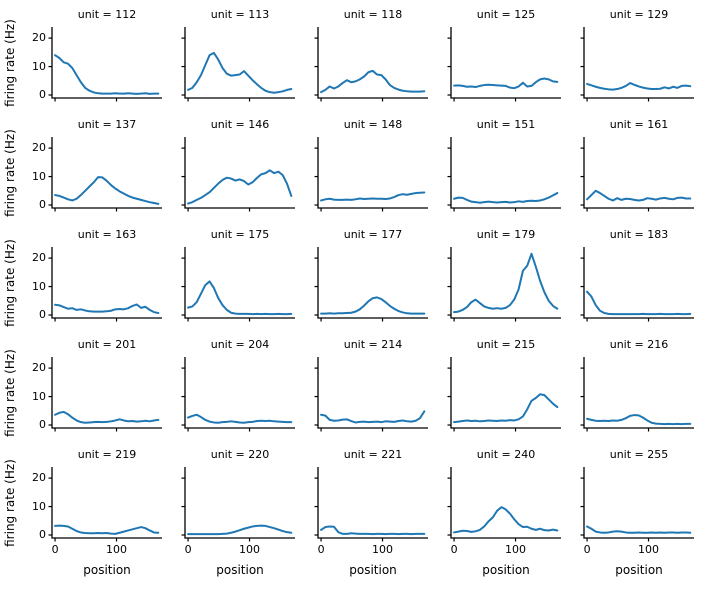 The image size is (708, 590). I want to click on subplot-title: unit = 204, so click(240, 344).